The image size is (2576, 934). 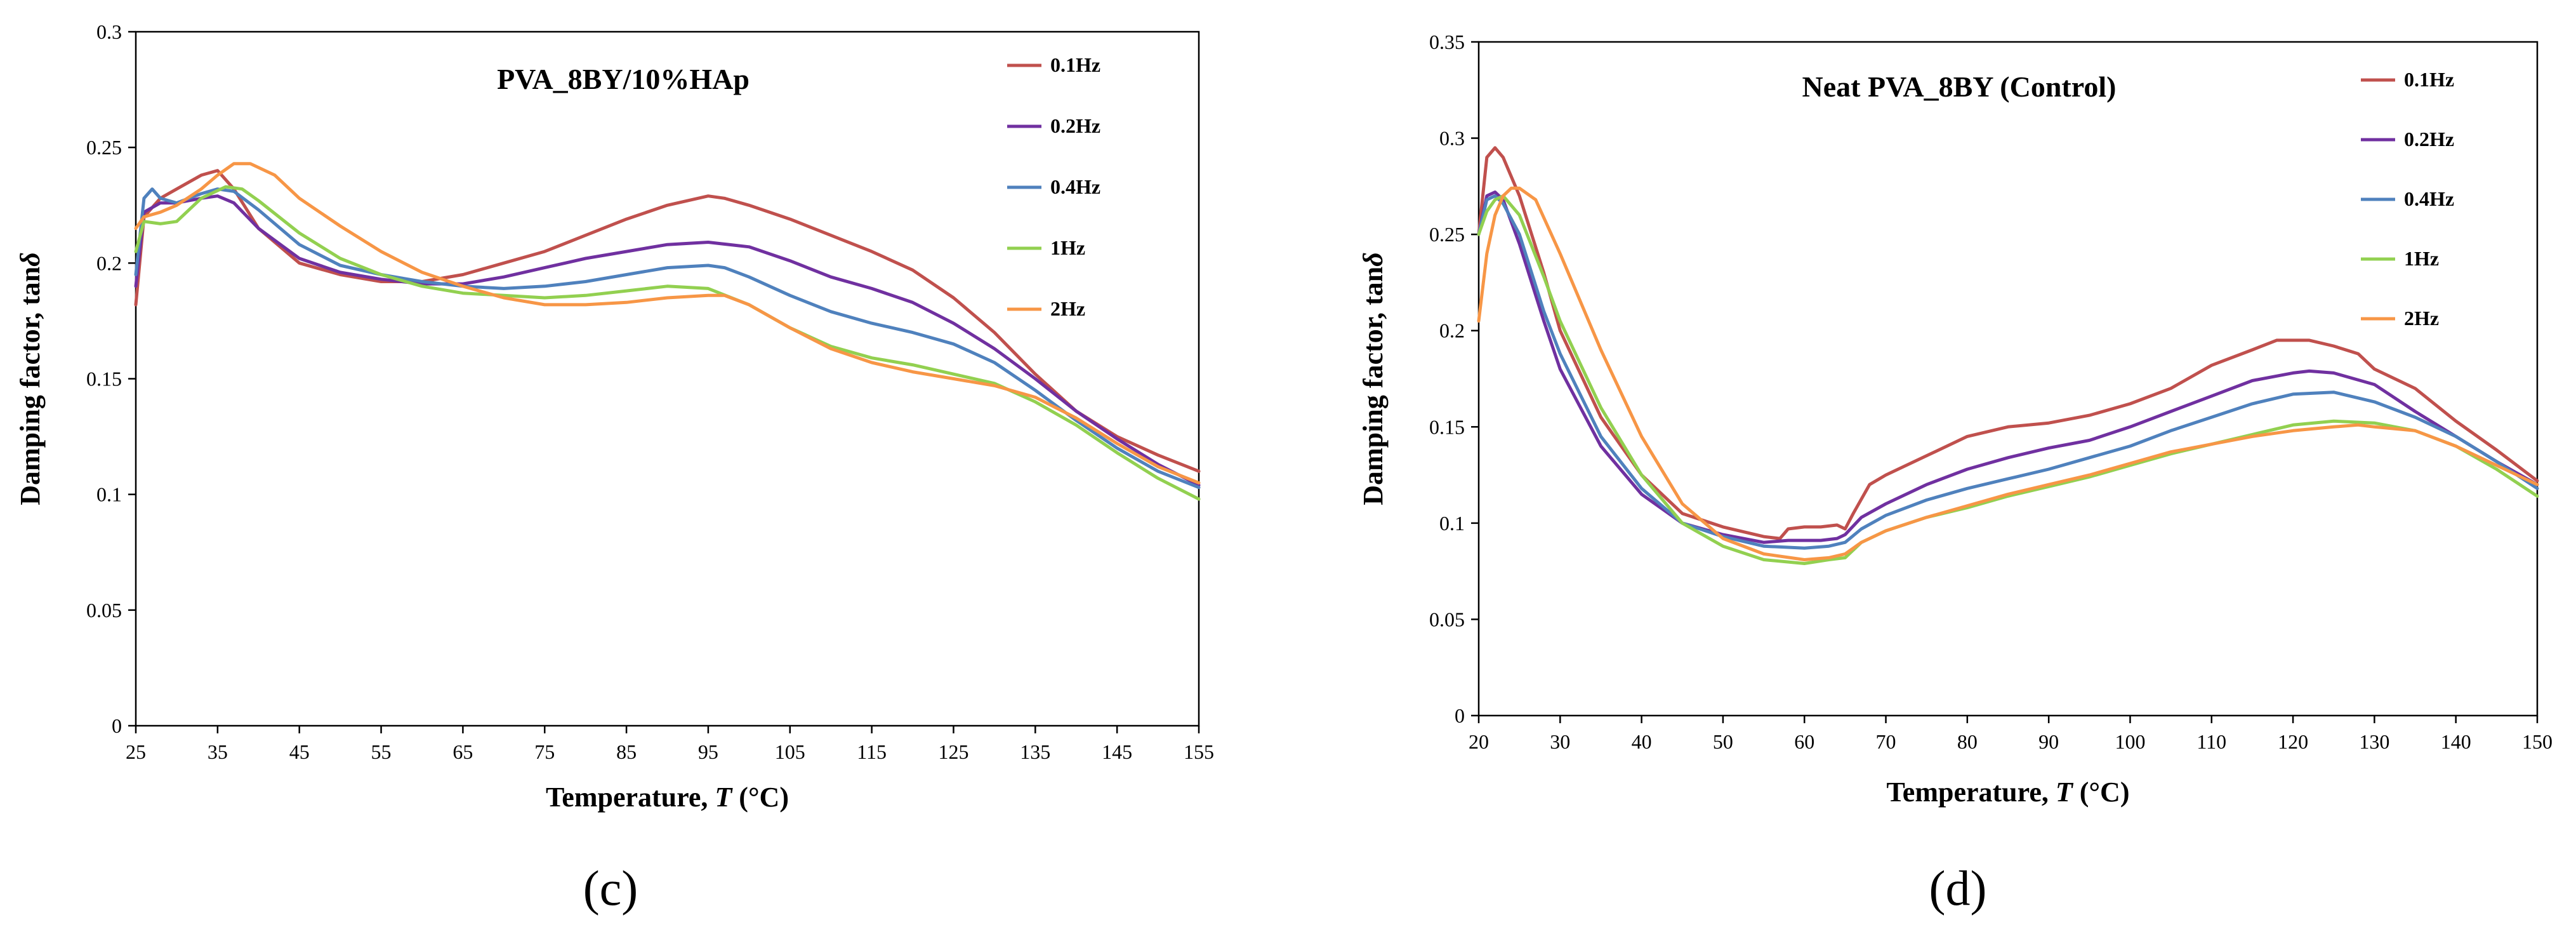 What do you see at coordinates (1958, 888) in the screenshot?
I see `panel-label: (d)` at bounding box center [1958, 888].